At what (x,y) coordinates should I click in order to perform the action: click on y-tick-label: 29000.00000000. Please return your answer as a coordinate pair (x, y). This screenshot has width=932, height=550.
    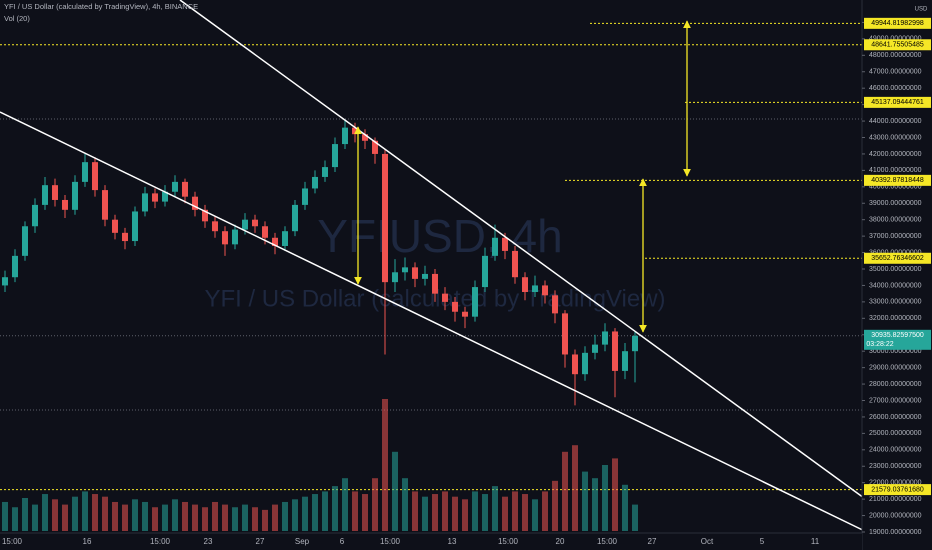
    Looking at the image, I should click on (895, 367).